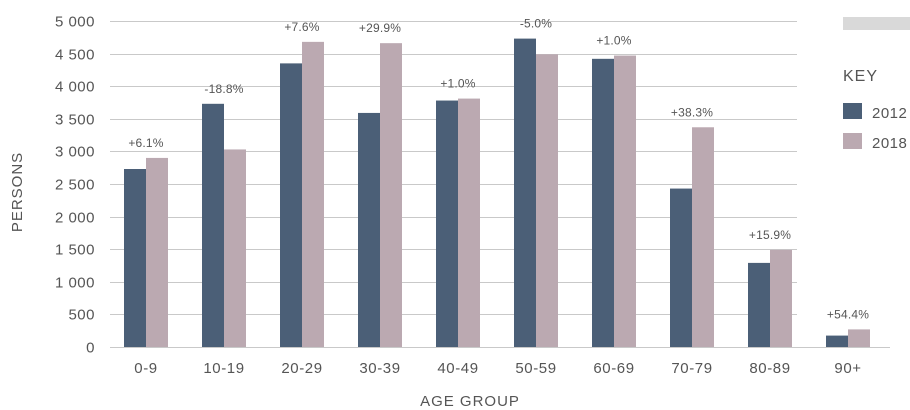 This screenshot has height=410, width=910. I want to click on x-tick-label-0: 0-9, so click(145, 368).